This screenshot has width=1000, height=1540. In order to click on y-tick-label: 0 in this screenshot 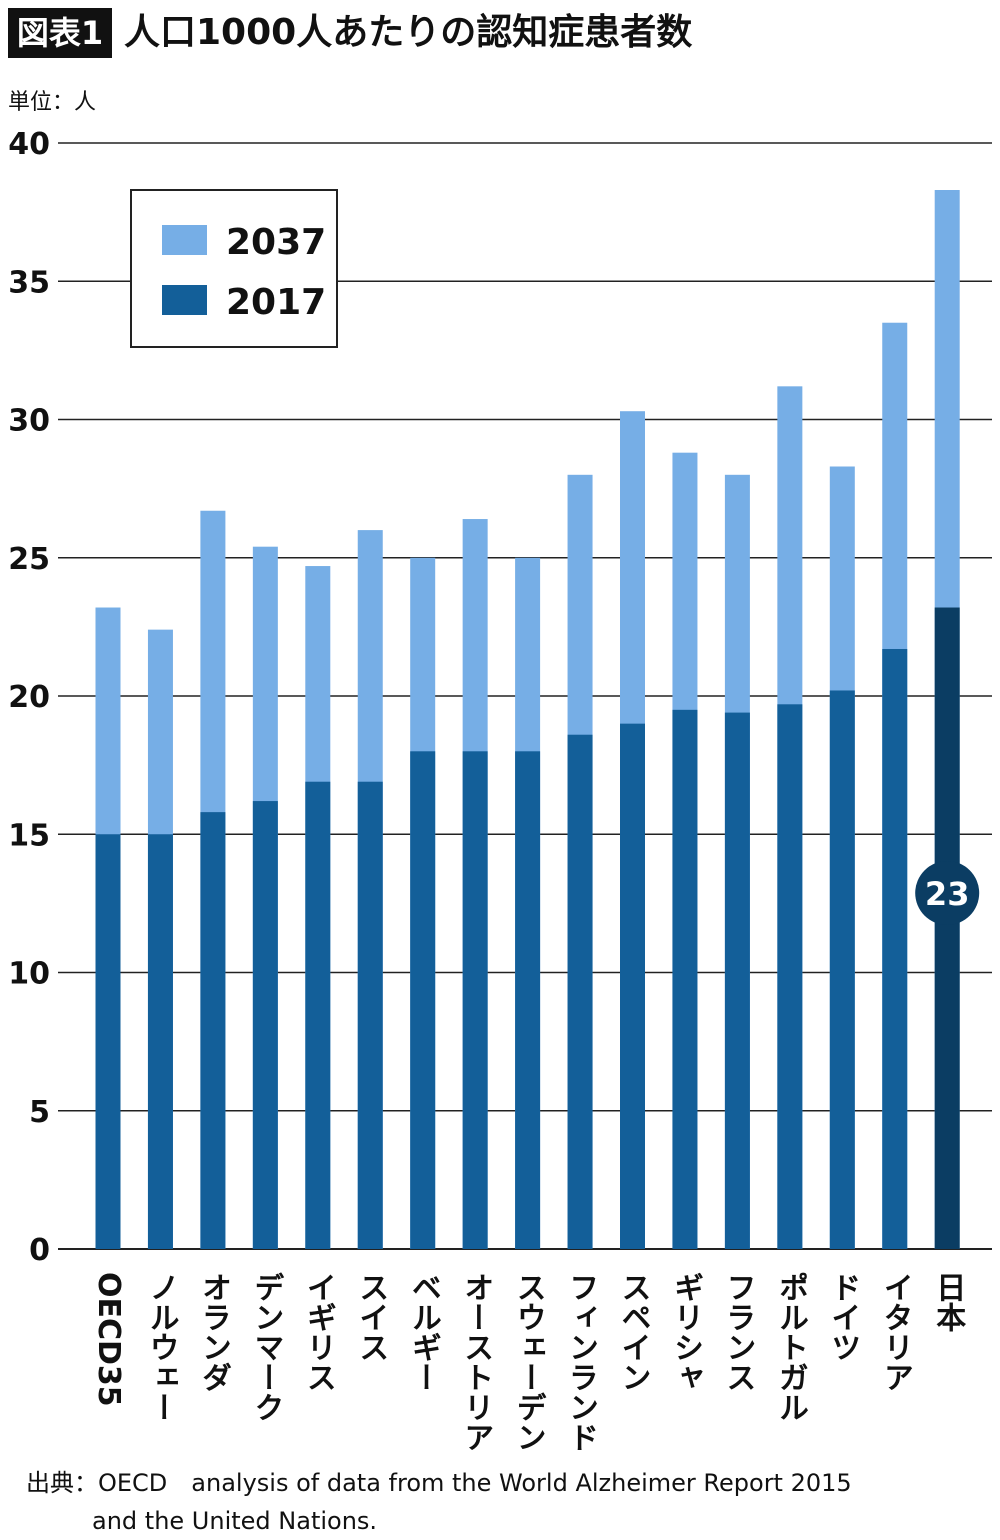, I will do `click(39, 1250)`.